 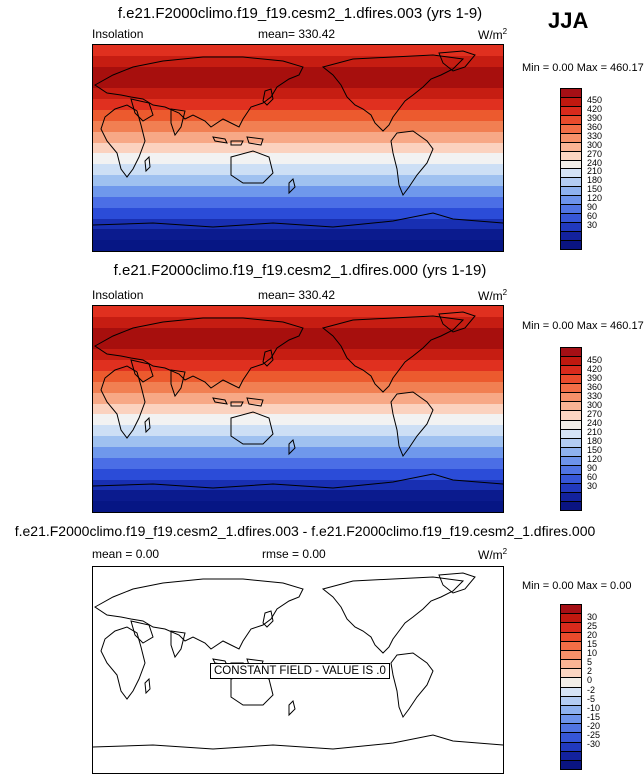 What do you see at coordinates (590, 680) in the screenshot?
I see `colorbar-tick-label: 0` at bounding box center [590, 680].